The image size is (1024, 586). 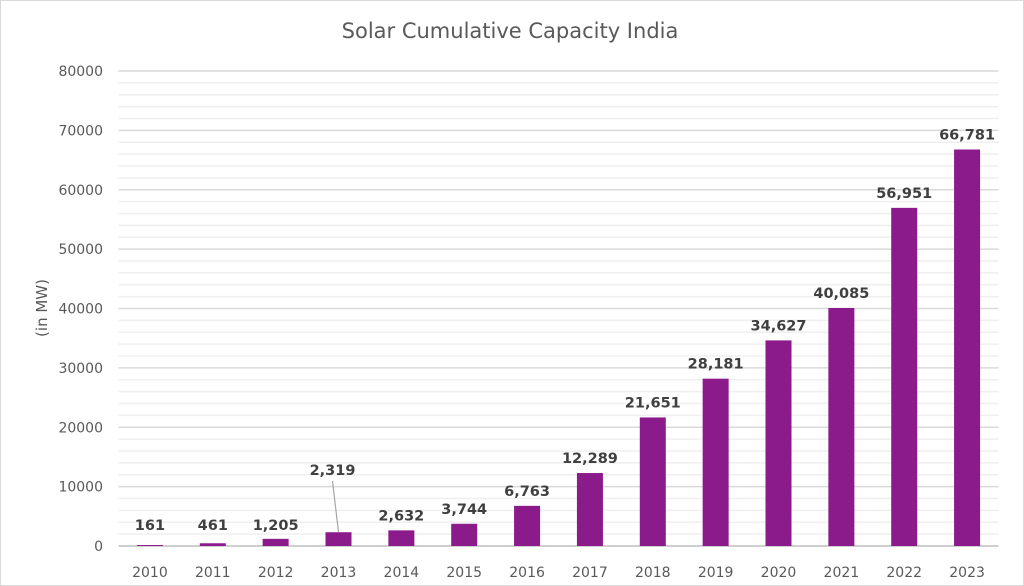 I want to click on x-tick-label: 2012, so click(x=276, y=573).